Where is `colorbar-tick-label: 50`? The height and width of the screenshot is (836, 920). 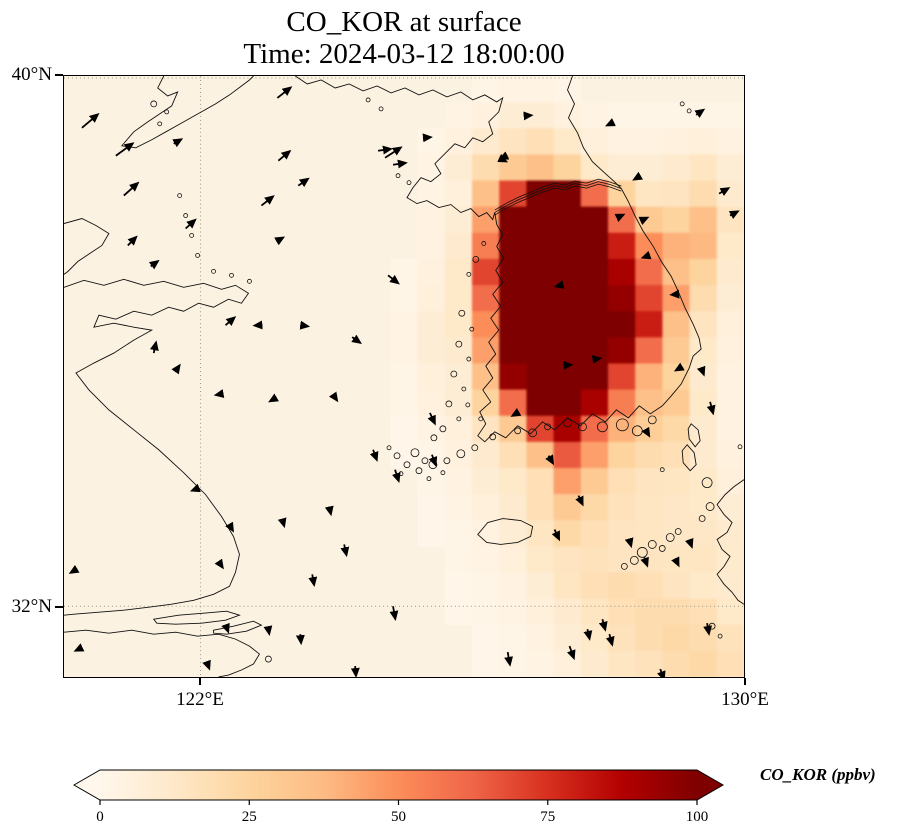
colorbar-tick-label: 50 is located at coordinates (398, 817).